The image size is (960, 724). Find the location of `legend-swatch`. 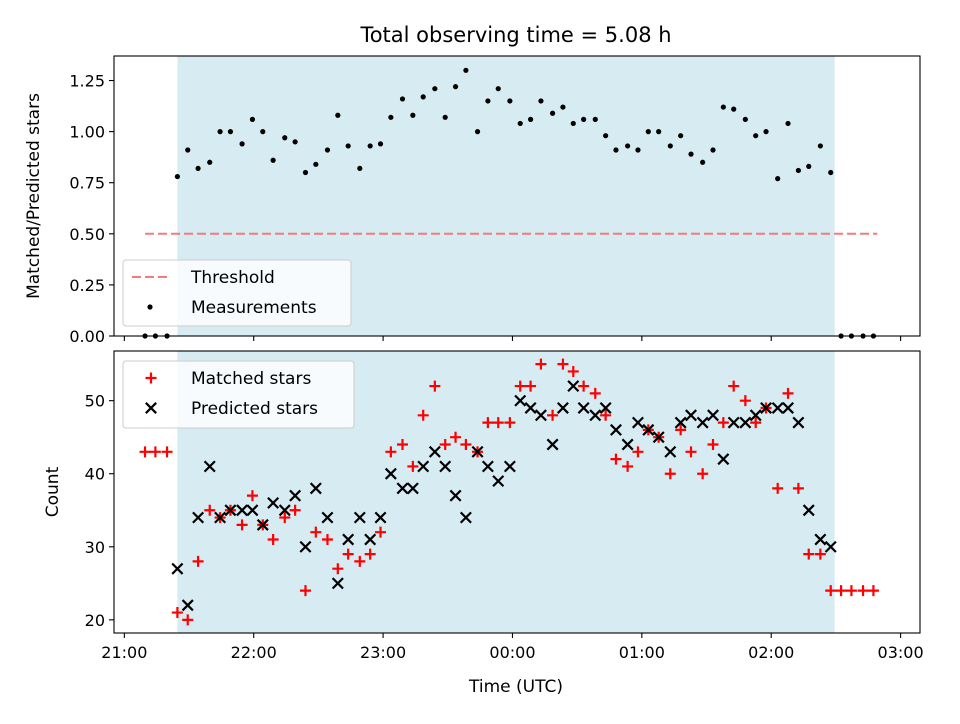

legend-swatch is located at coordinates (151, 408).